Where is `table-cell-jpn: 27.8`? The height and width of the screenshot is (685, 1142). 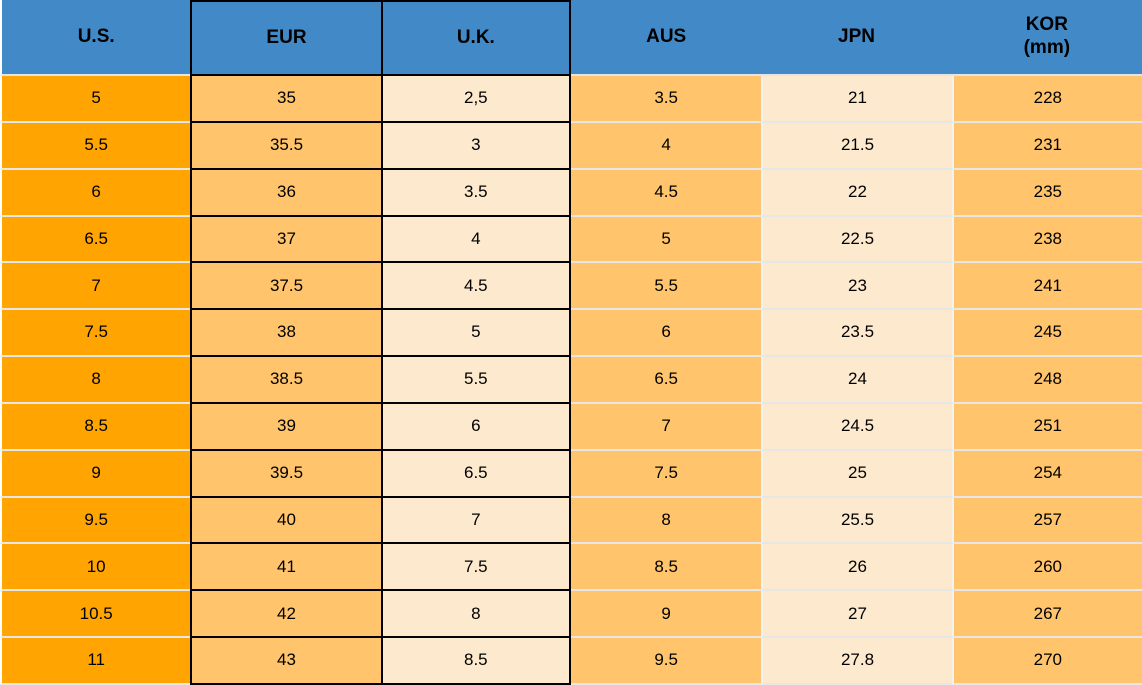
table-cell-jpn: 27.8 is located at coordinates (856, 661).